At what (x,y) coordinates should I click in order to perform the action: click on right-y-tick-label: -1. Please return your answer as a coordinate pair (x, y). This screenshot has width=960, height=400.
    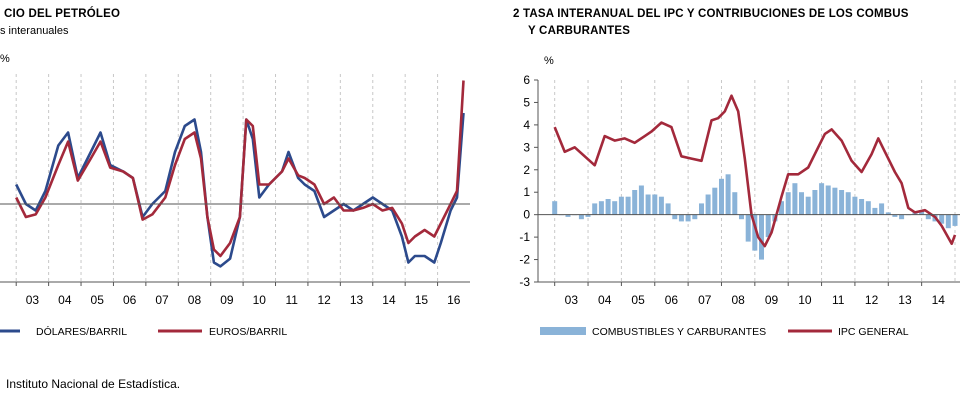
    Looking at the image, I should click on (524, 237).